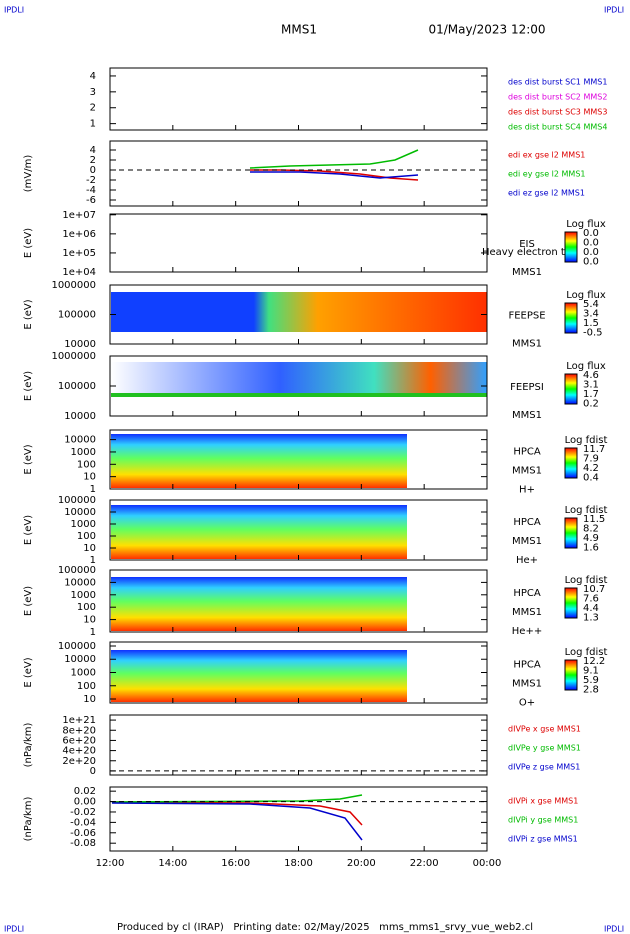 This screenshot has height=934, width=630. I want to click on x-tick-label: 14:00, so click(172, 863).